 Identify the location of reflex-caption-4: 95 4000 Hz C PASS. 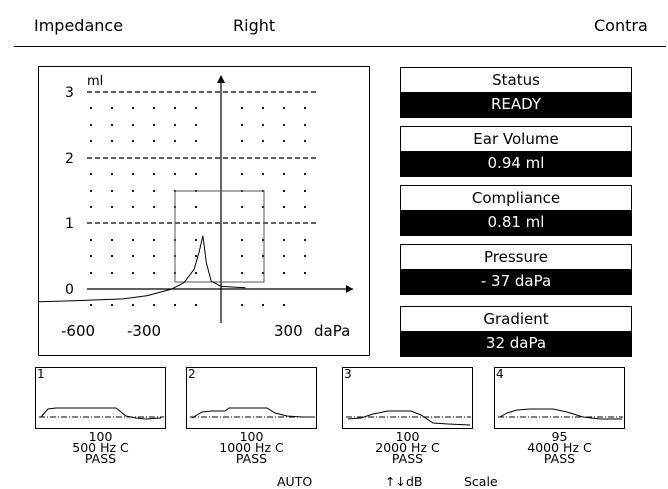
(559, 447).